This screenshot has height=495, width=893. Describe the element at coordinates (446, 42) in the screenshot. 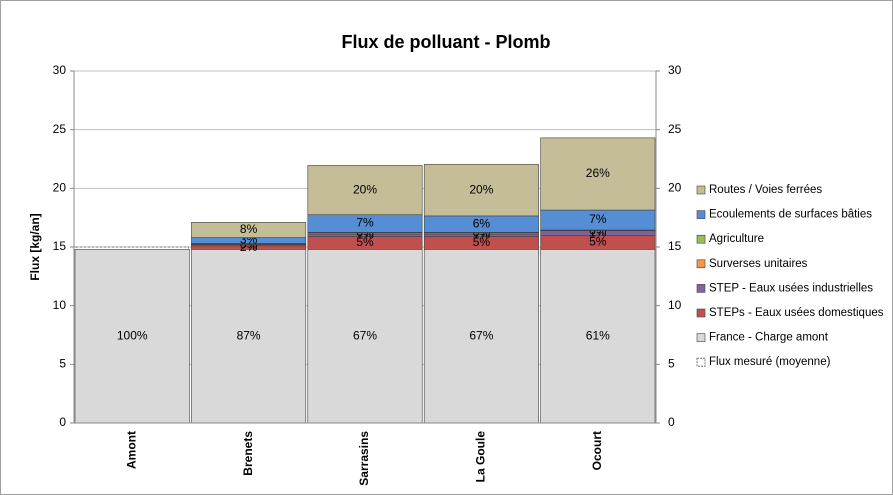

I see `chart-title: Flux de polluant - Plomb` at that location.